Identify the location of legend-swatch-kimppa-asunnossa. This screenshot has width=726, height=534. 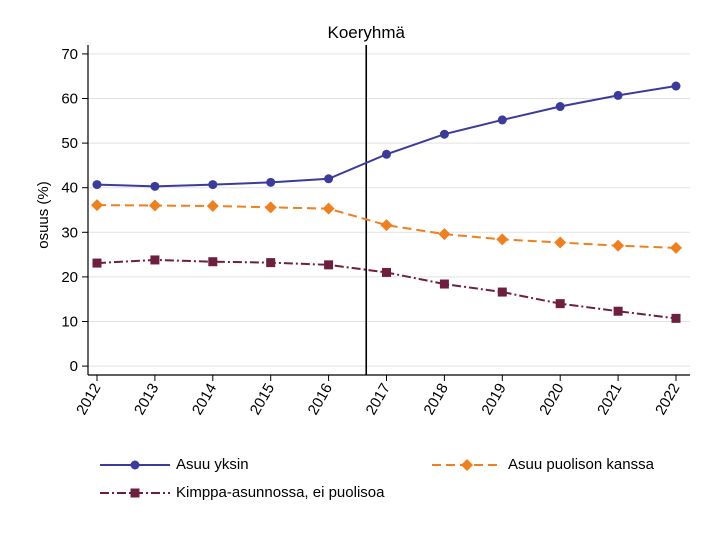
(135, 492).